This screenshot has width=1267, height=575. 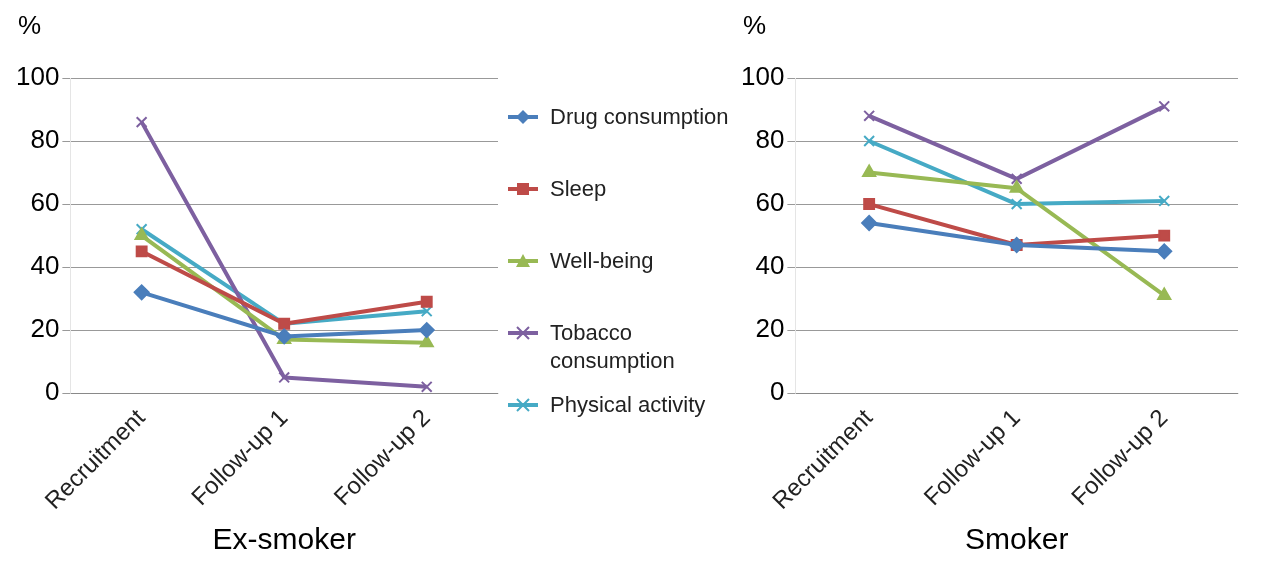 I want to click on legend-label: Tobacco consumption, so click(x=613, y=347).